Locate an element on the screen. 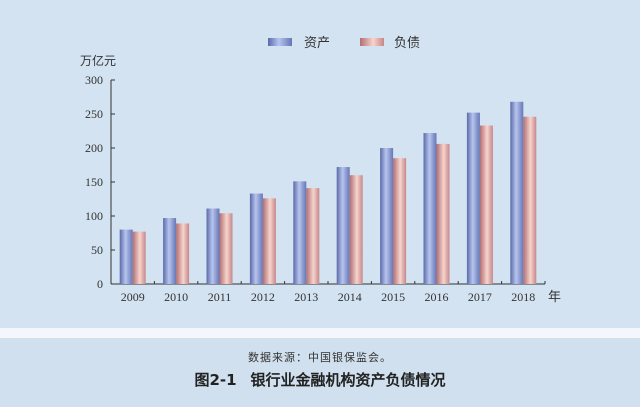  y-axis-unit: 万亿元 is located at coordinates (98, 60).